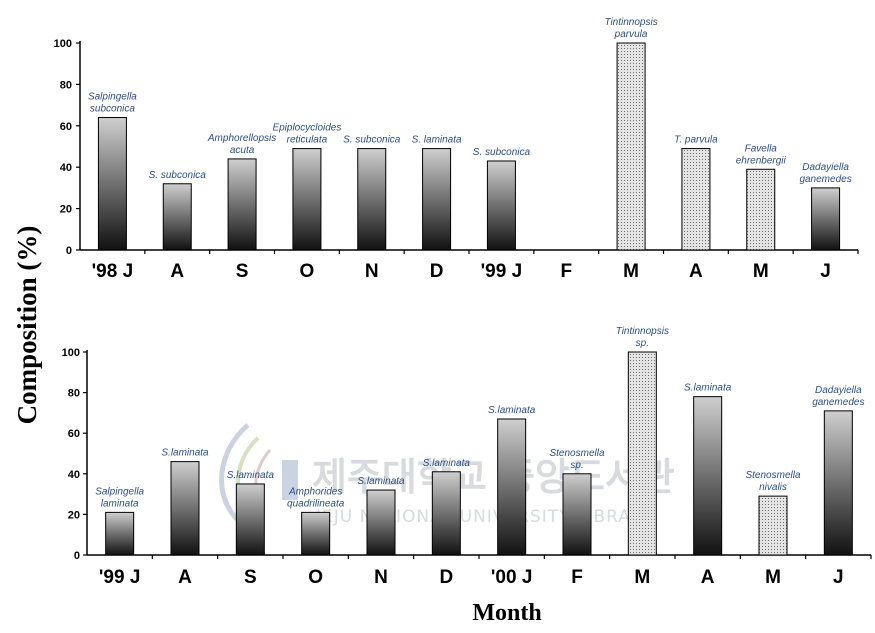  What do you see at coordinates (241, 138) in the screenshot?
I see `bar-label: Amphorellopsis` at bounding box center [241, 138].